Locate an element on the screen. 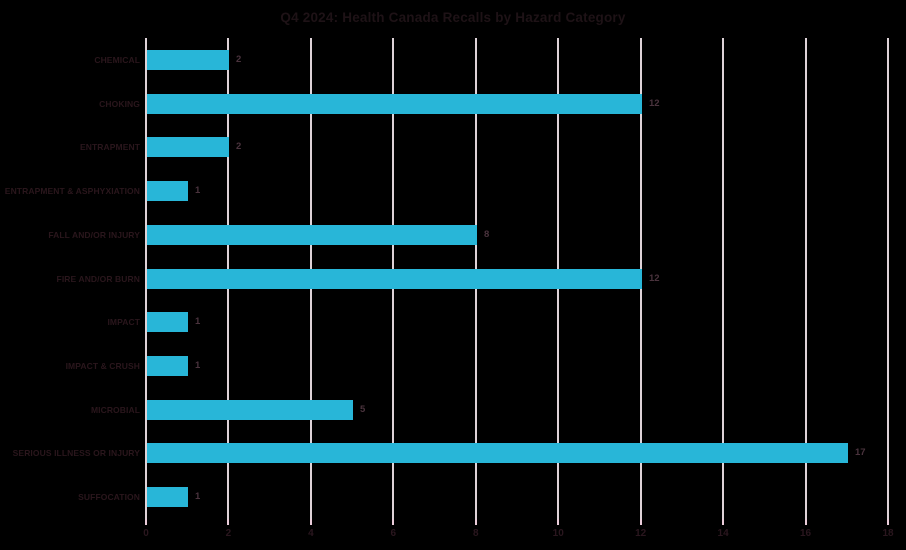 The image size is (906, 550). category-label: CHOKING is located at coordinates (119, 104).